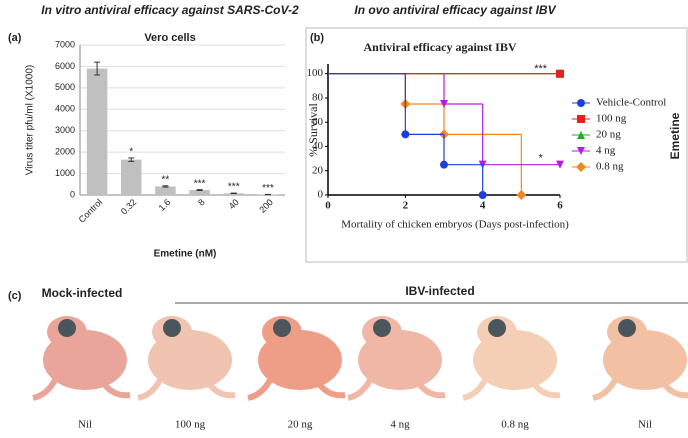  I want to click on panel-label: (b), so click(317, 38).